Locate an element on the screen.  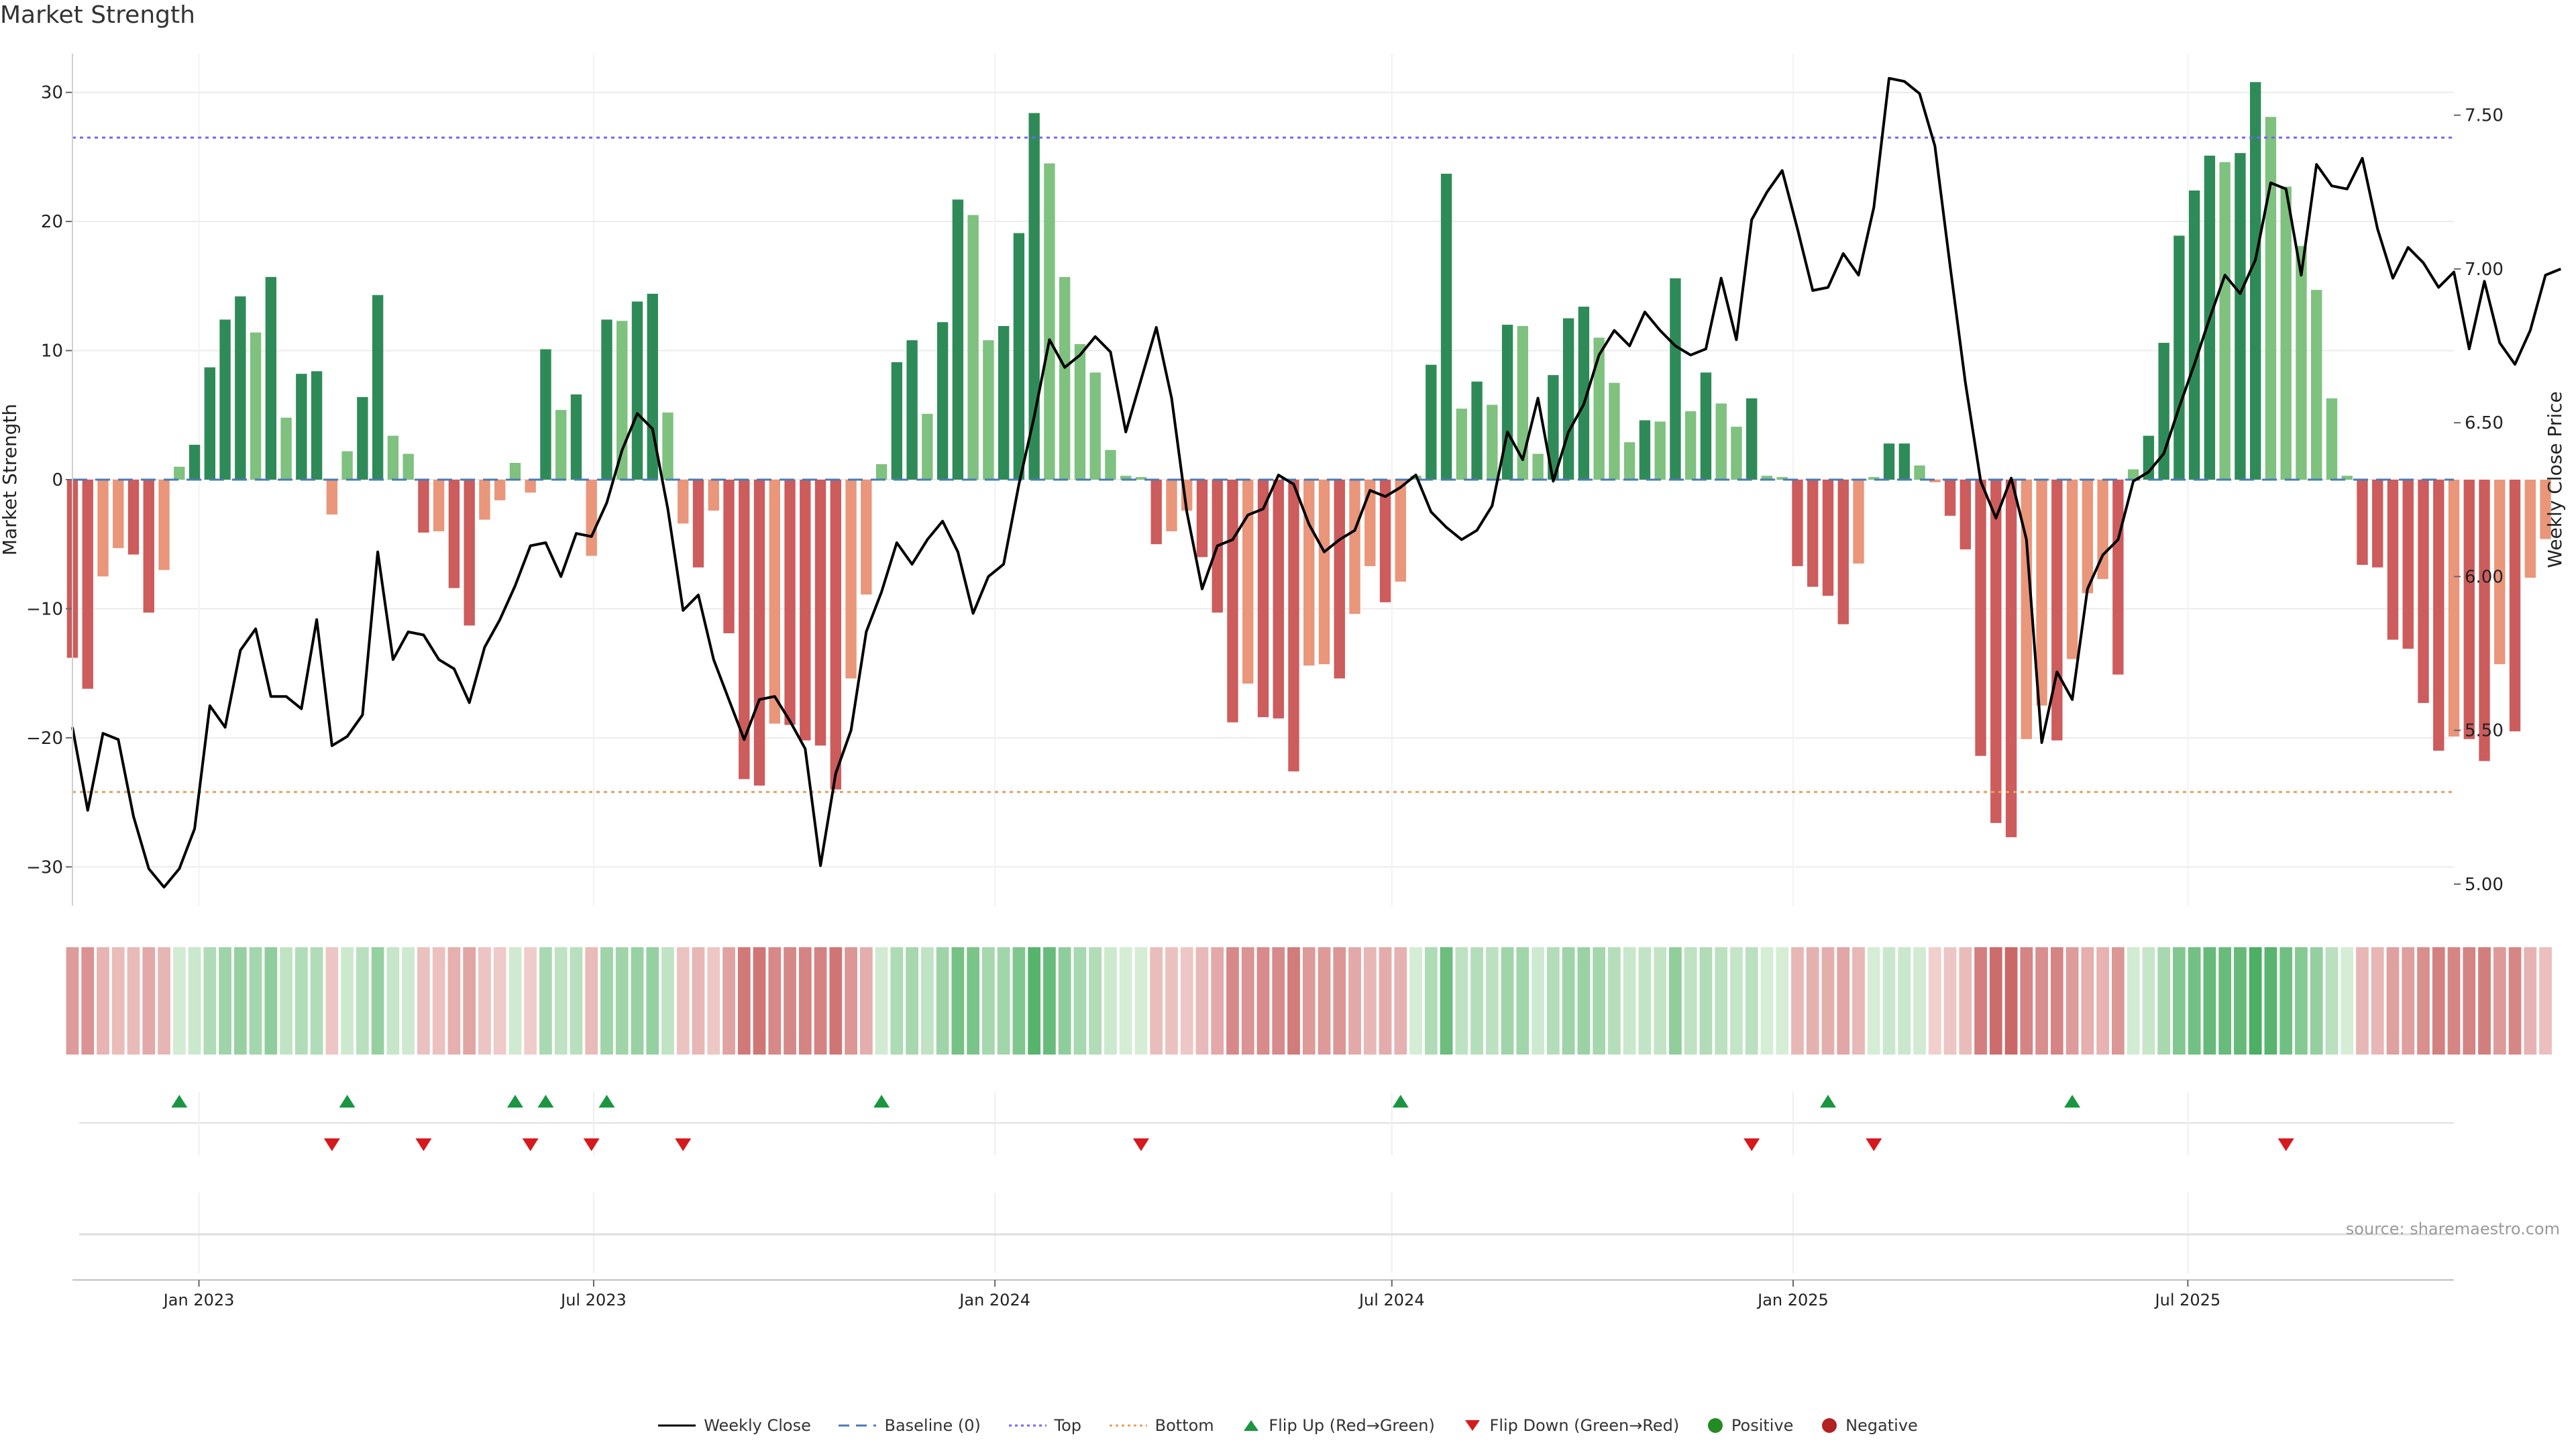
legend-label: Top is located at coordinates (1068, 1425).